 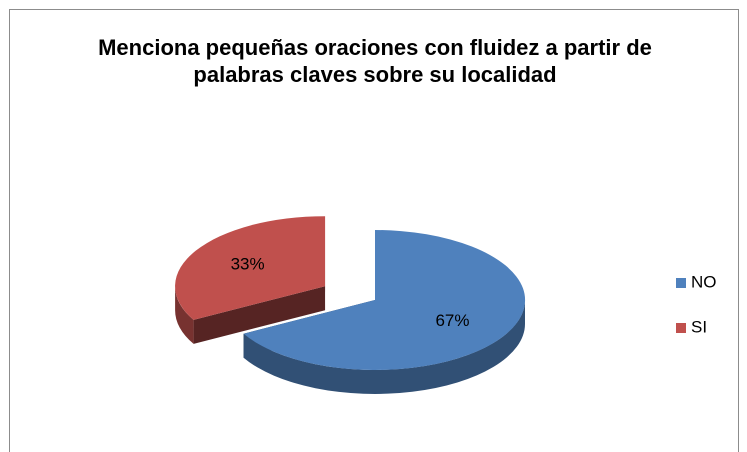 What do you see at coordinates (248, 263) in the screenshot?
I see `data-label: 33%` at bounding box center [248, 263].